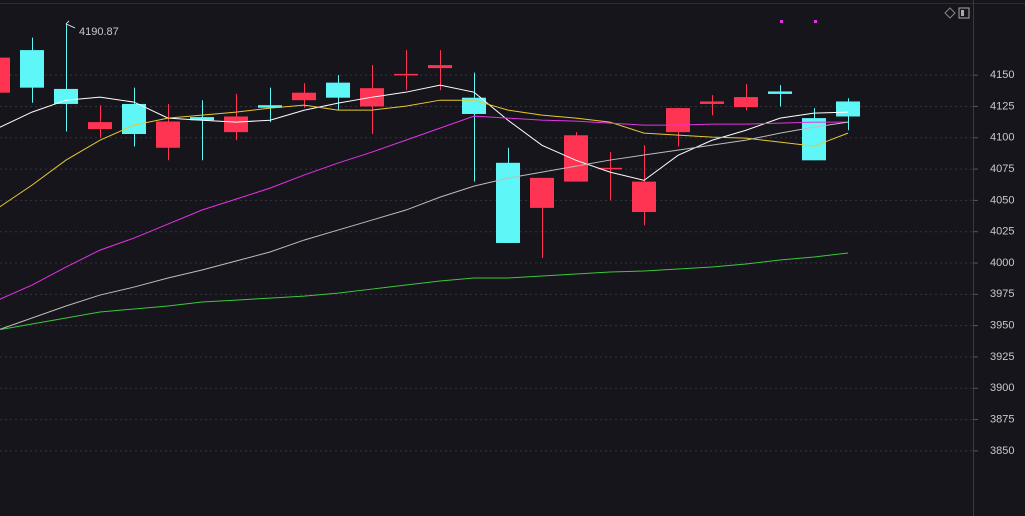 This screenshot has width=1025, height=516. Describe the element at coordinates (1002, 75) in the screenshot. I see `y-tick-label: 4150` at that location.